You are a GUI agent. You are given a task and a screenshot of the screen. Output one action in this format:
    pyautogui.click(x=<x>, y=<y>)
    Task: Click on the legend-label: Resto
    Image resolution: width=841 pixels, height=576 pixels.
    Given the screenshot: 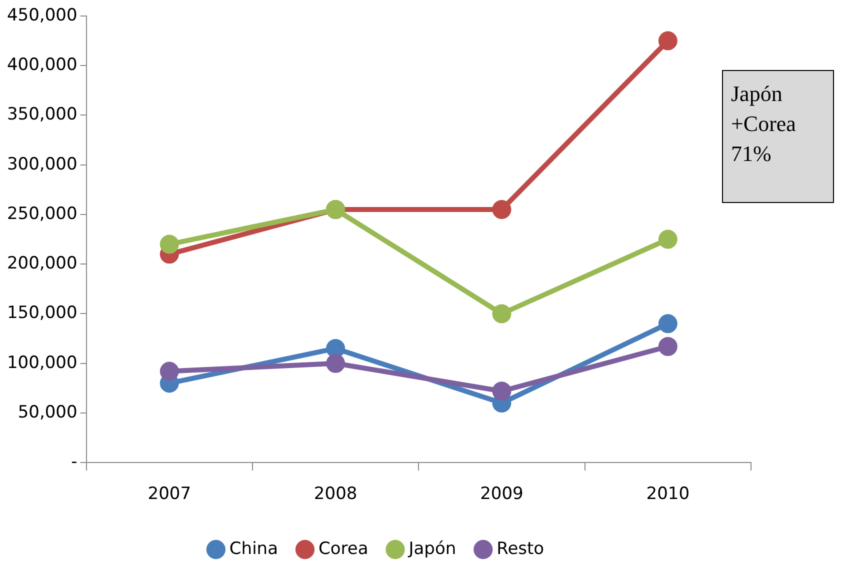 What is the action you would take?
    pyautogui.click(x=520, y=548)
    